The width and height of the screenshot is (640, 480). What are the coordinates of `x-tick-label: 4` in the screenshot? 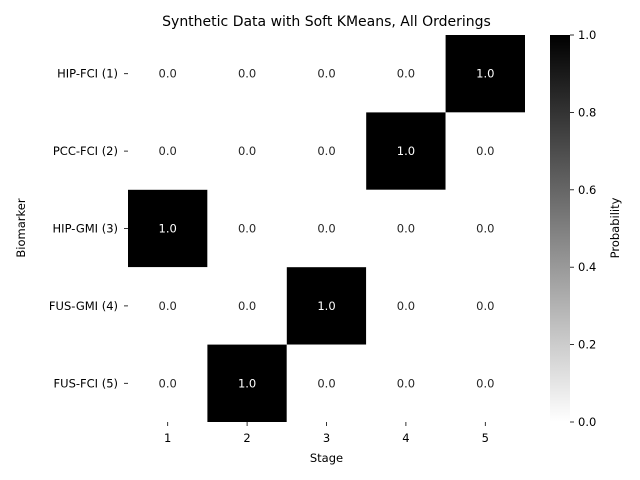 It's located at (405, 438).